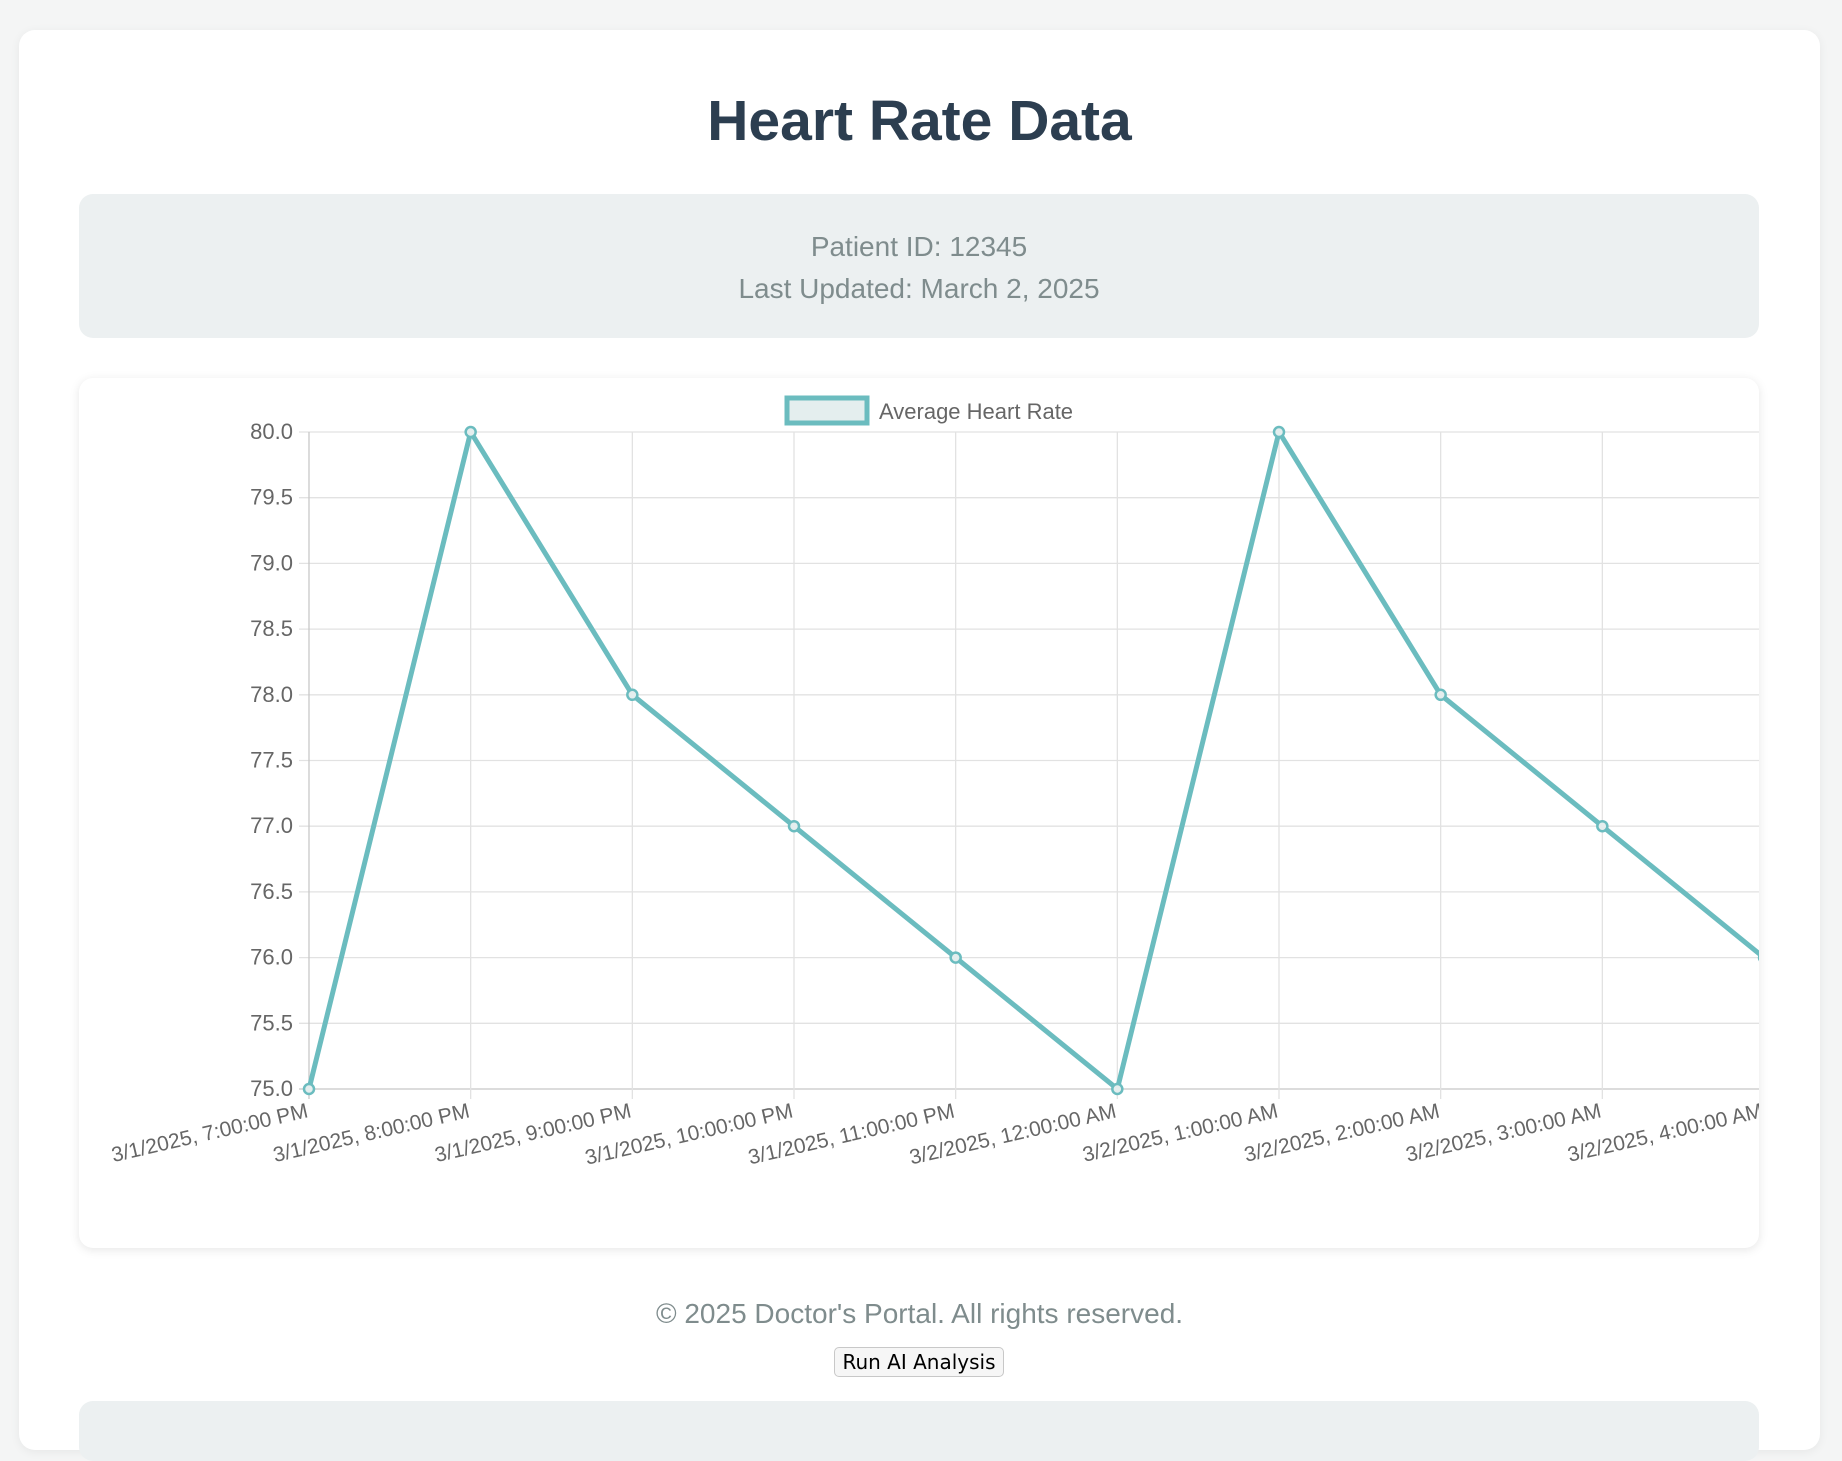 The image size is (1842, 1461). Describe the element at coordinates (271, 957) in the screenshot. I see `y-tick-label: 76.0` at that location.